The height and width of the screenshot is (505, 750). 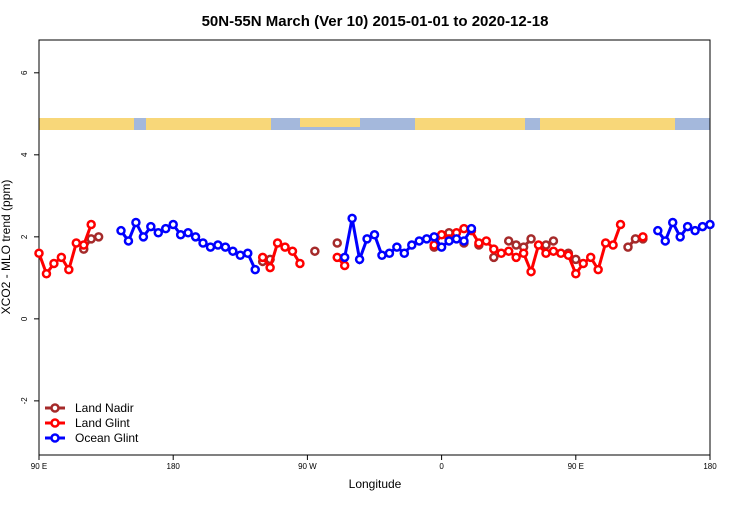 What do you see at coordinates (374, 124) in the screenshot?
I see `land-ocean-strip` at bounding box center [374, 124].